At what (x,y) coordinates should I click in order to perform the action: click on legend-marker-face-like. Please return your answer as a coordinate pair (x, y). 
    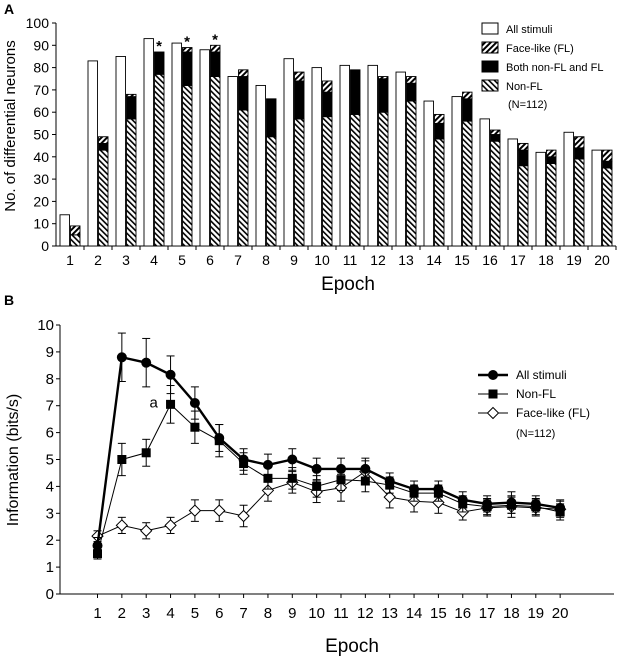
    Looking at the image, I should click on (493, 413).